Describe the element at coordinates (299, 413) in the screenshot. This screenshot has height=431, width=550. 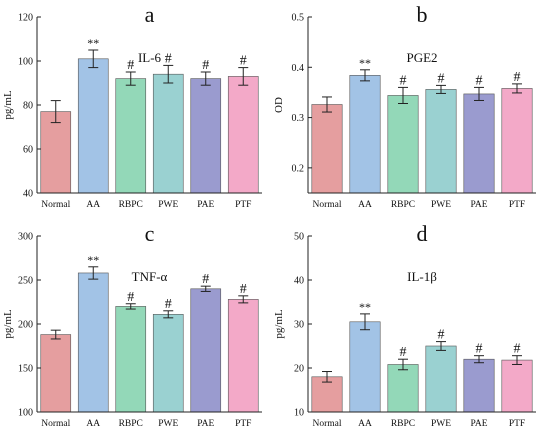
I see `y-tick-label: 10` at that location.